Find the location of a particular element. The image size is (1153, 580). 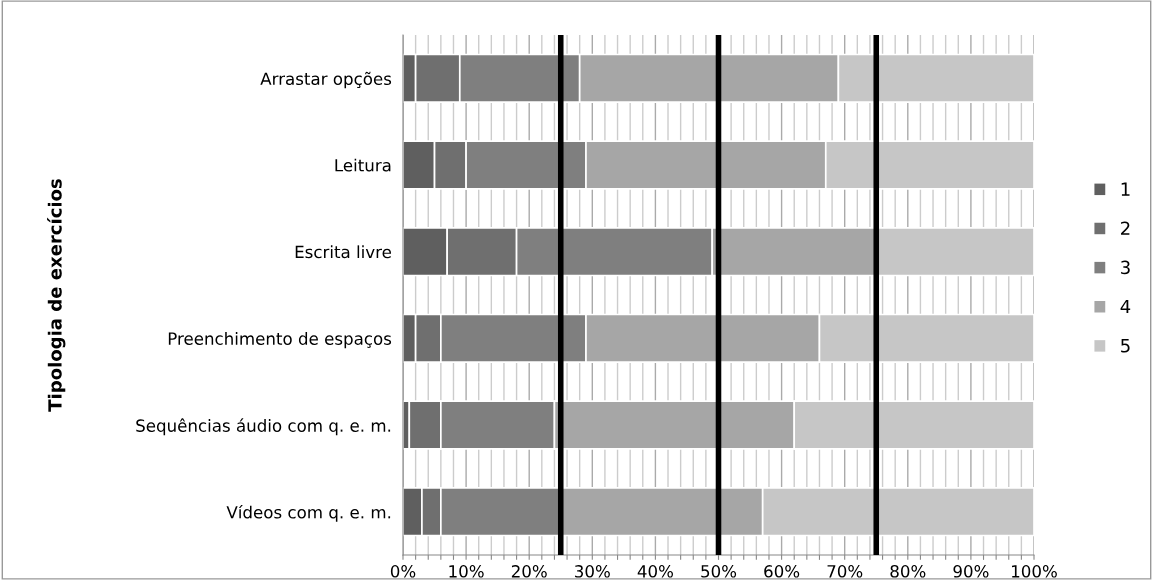

x-tick-label: 20% is located at coordinates (529, 571).